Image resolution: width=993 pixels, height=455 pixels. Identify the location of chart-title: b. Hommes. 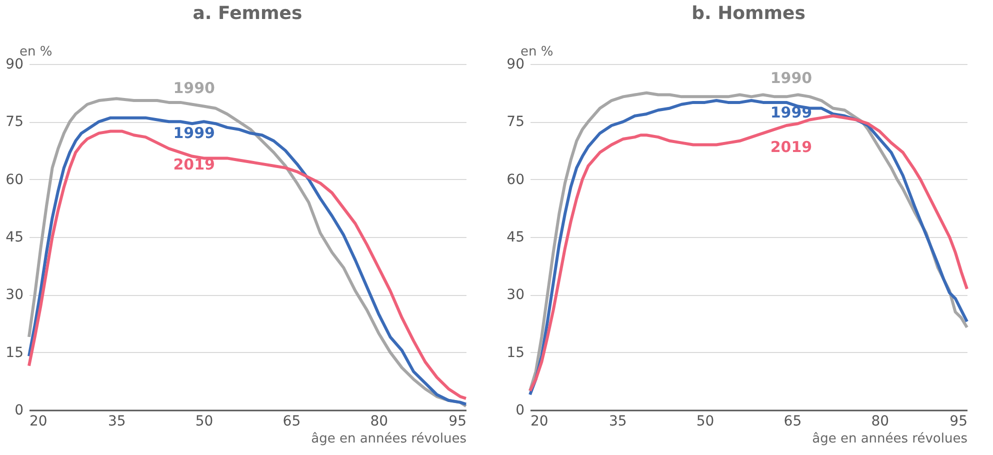
(749, 13).